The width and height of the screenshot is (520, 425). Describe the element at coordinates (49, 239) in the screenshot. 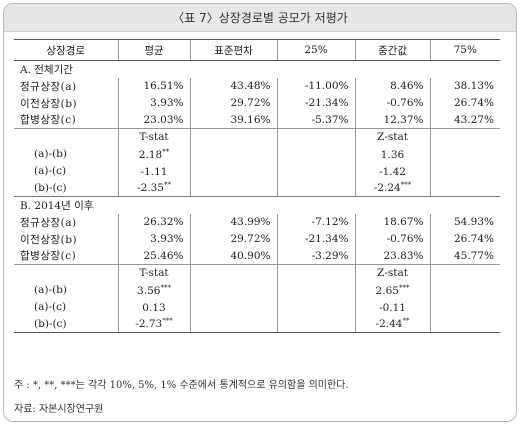

I see `row-label: 이전상장(b)` at that location.